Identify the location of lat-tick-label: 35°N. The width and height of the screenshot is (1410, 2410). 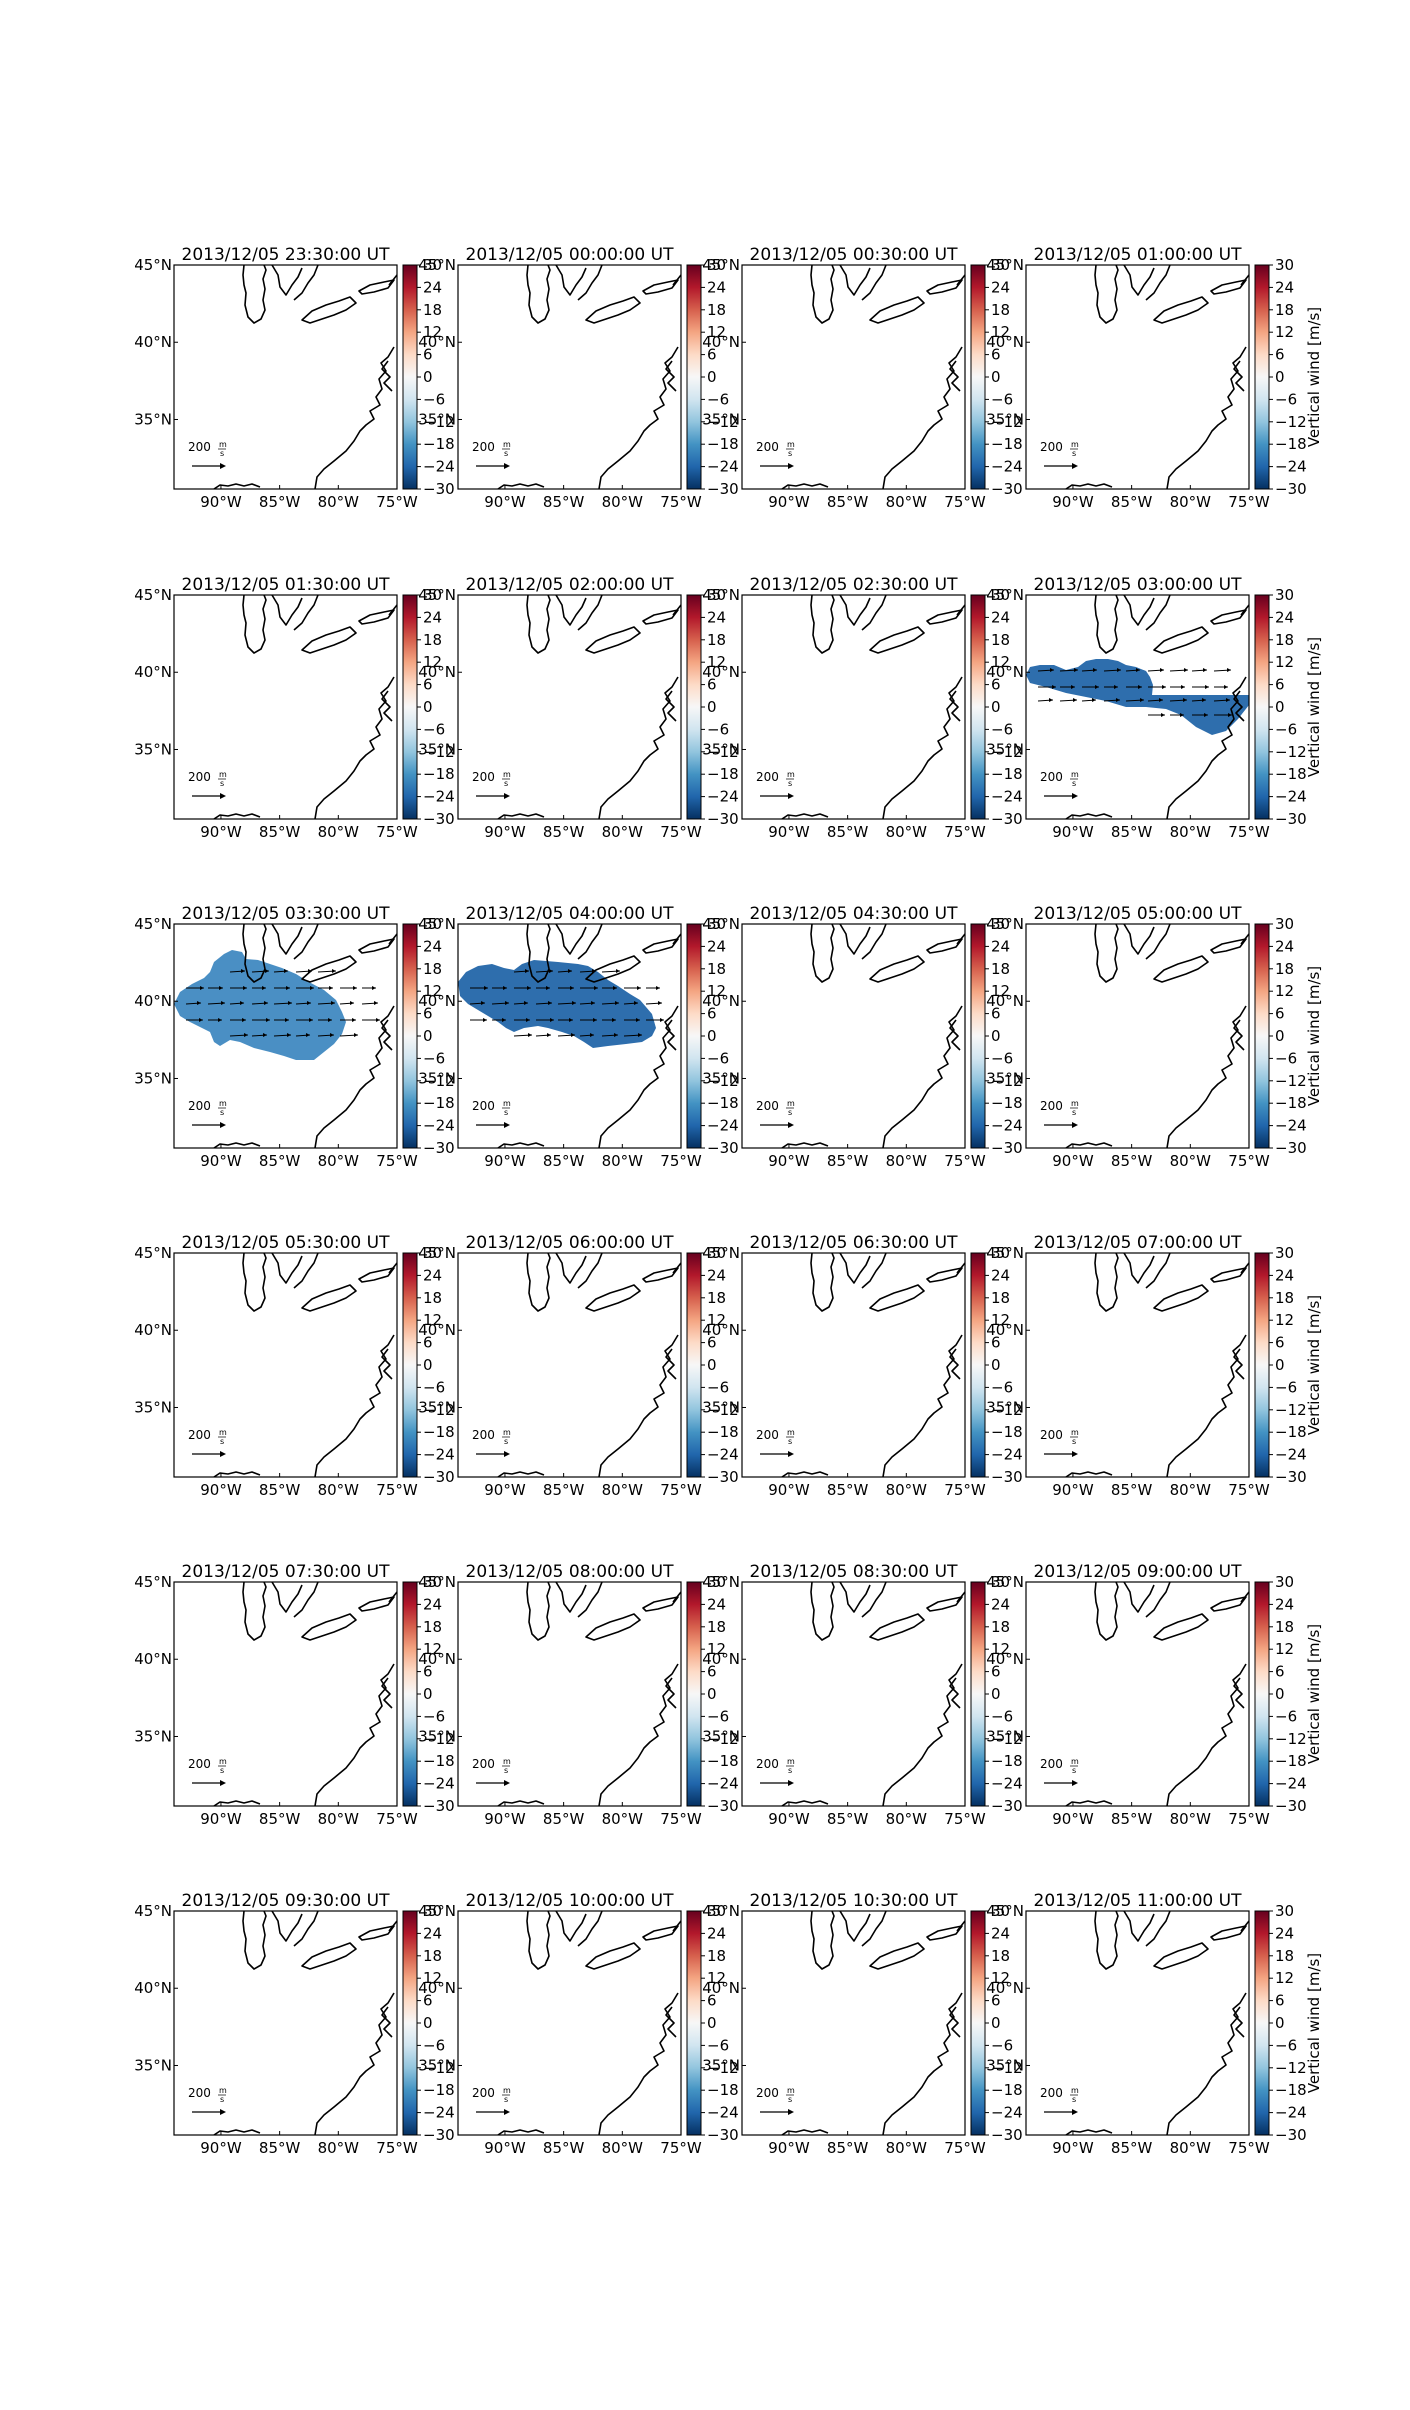
(153, 749).